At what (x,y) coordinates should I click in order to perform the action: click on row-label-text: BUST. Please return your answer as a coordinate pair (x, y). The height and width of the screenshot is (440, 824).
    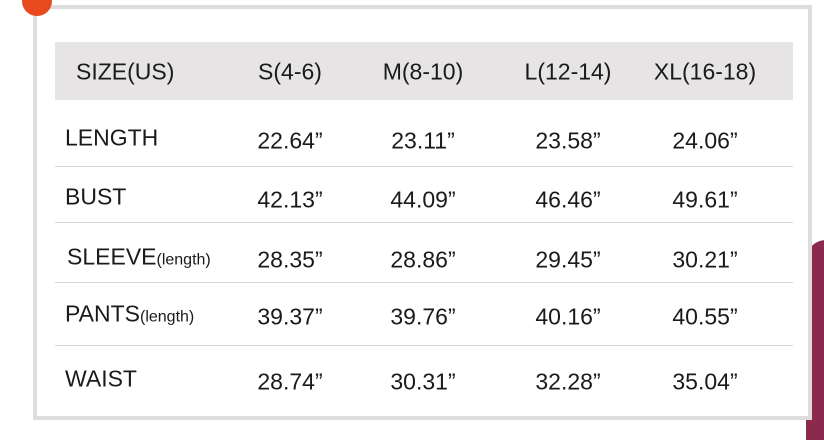
    Looking at the image, I should click on (96, 196).